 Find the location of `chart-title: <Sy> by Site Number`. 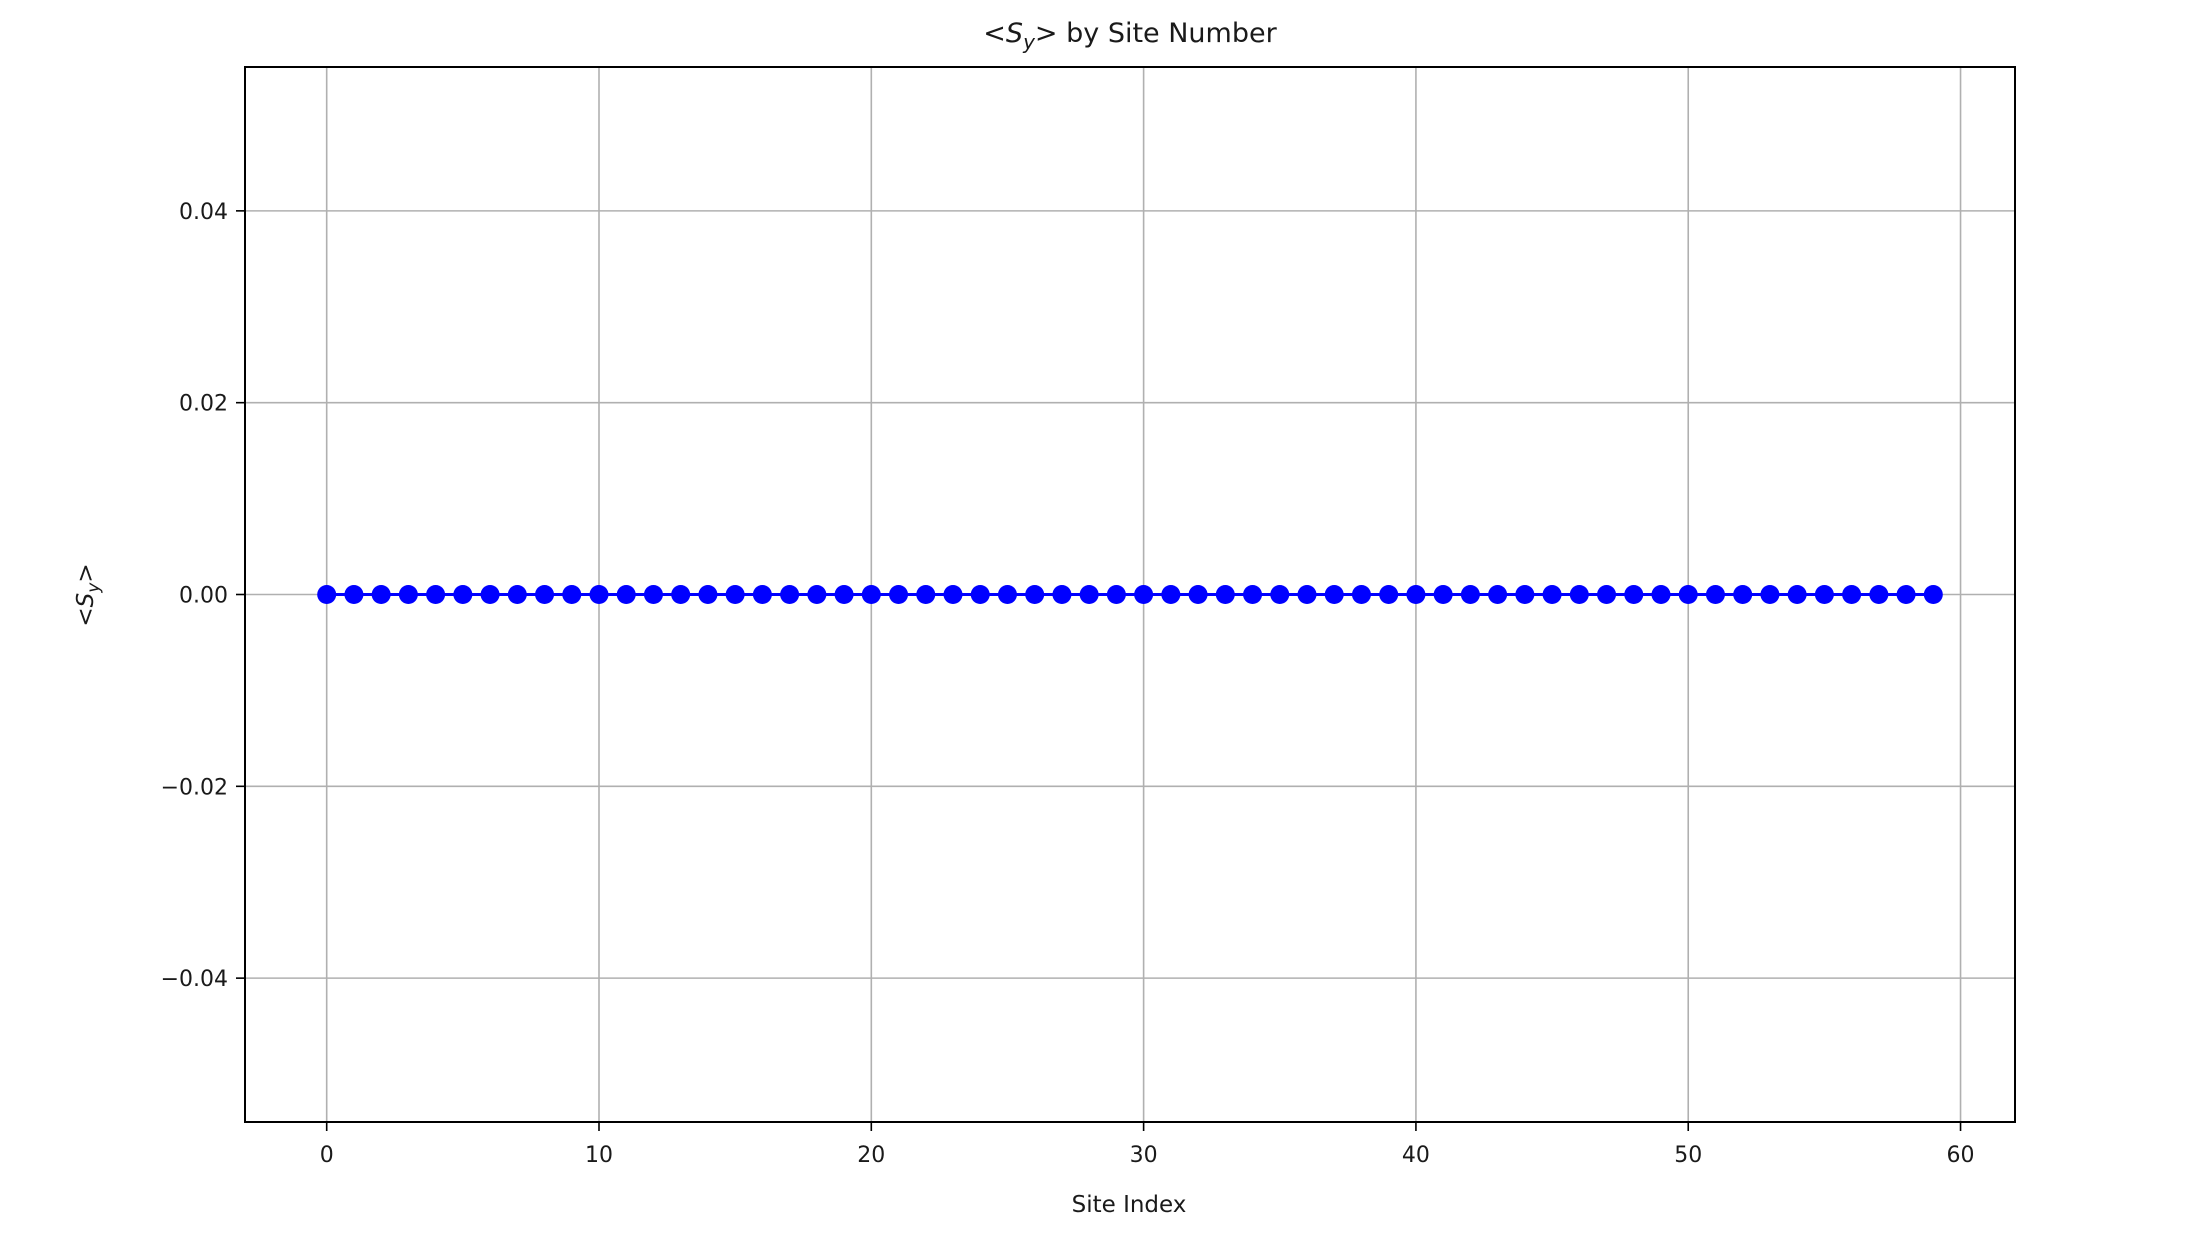

chart-title: <Sy> by Site Number is located at coordinates (1130, 36).